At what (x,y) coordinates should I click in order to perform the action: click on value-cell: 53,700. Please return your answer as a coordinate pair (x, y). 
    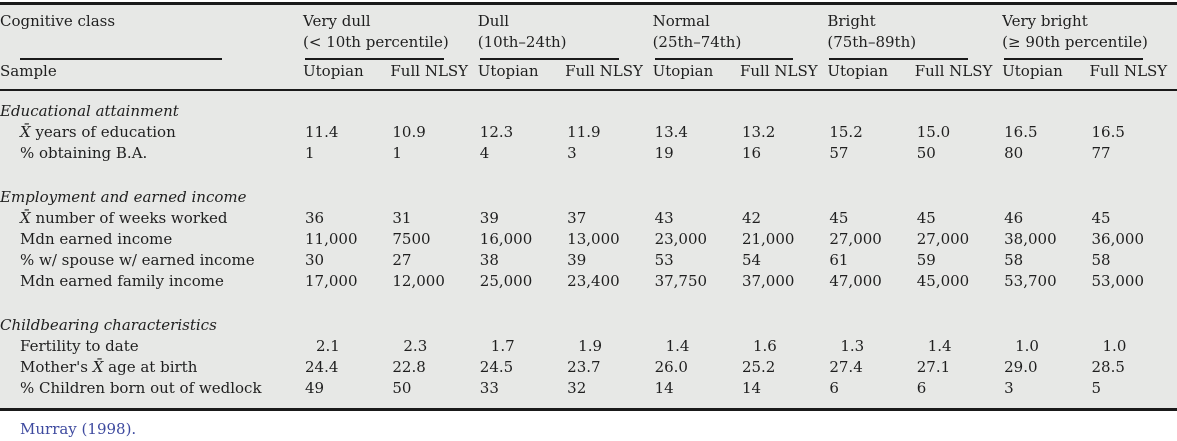
    Looking at the image, I should click on (1030, 281).